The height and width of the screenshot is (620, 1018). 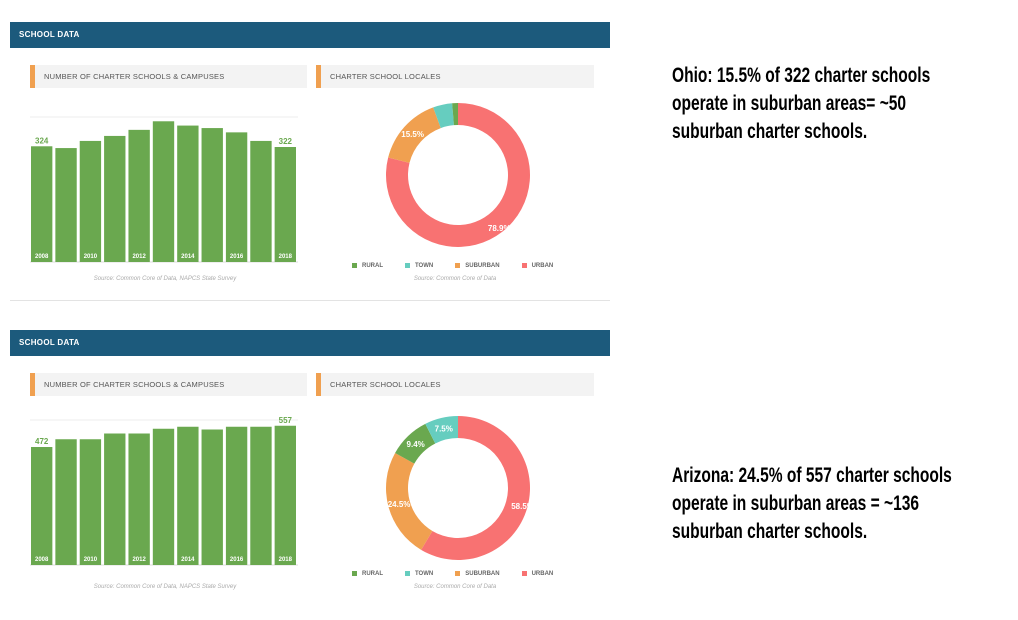 What do you see at coordinates (42, 140) in the screenshot?
I see `data-label: 324` at bounding box center [42, 140].